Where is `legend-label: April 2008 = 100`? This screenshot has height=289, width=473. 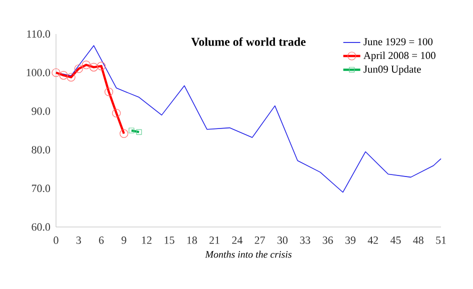 legend-label: April 2008 = 100 is located at coordinates (399, 57).